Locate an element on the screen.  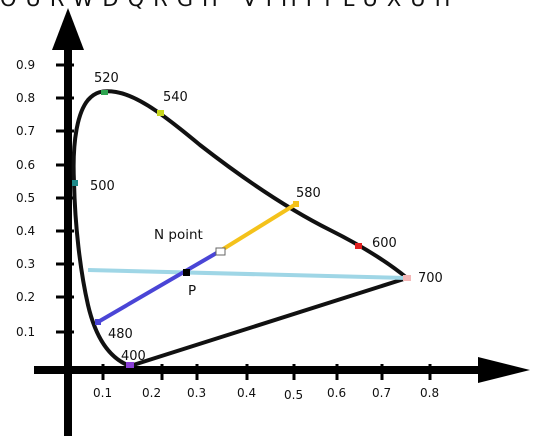
wavelength-label-700: 700 is located at coordinates (430, 278).